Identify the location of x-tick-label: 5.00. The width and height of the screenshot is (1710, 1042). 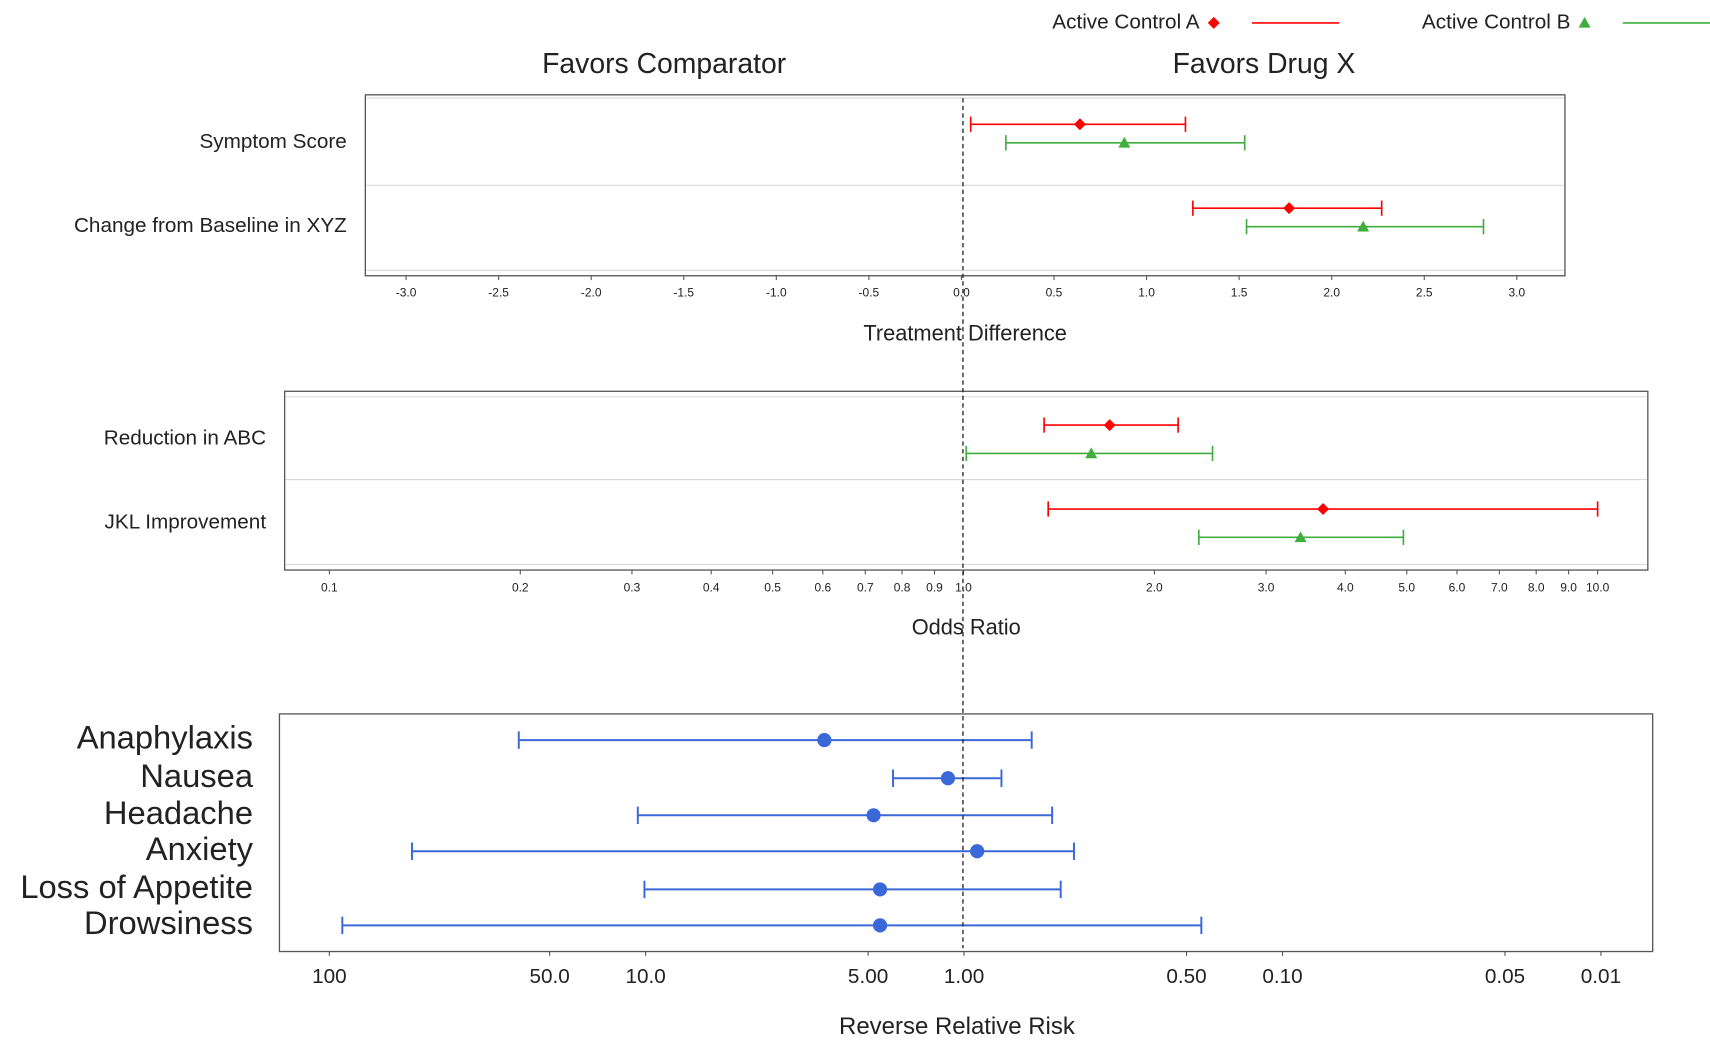
(868, 976).